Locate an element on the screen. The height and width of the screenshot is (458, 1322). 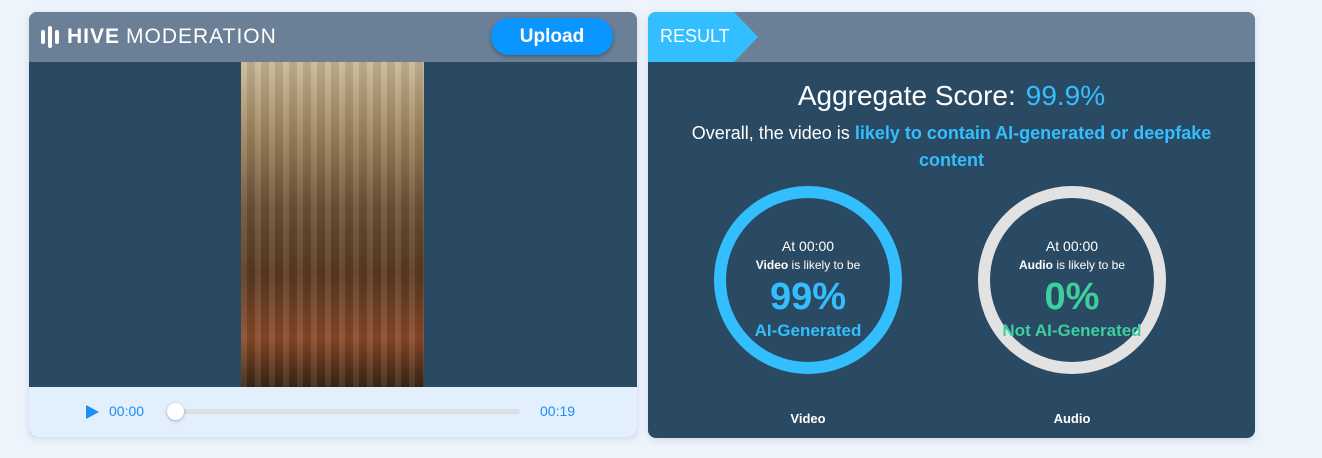
aggregate-label: Aggregate Score: is located at coordinates (906, 95).